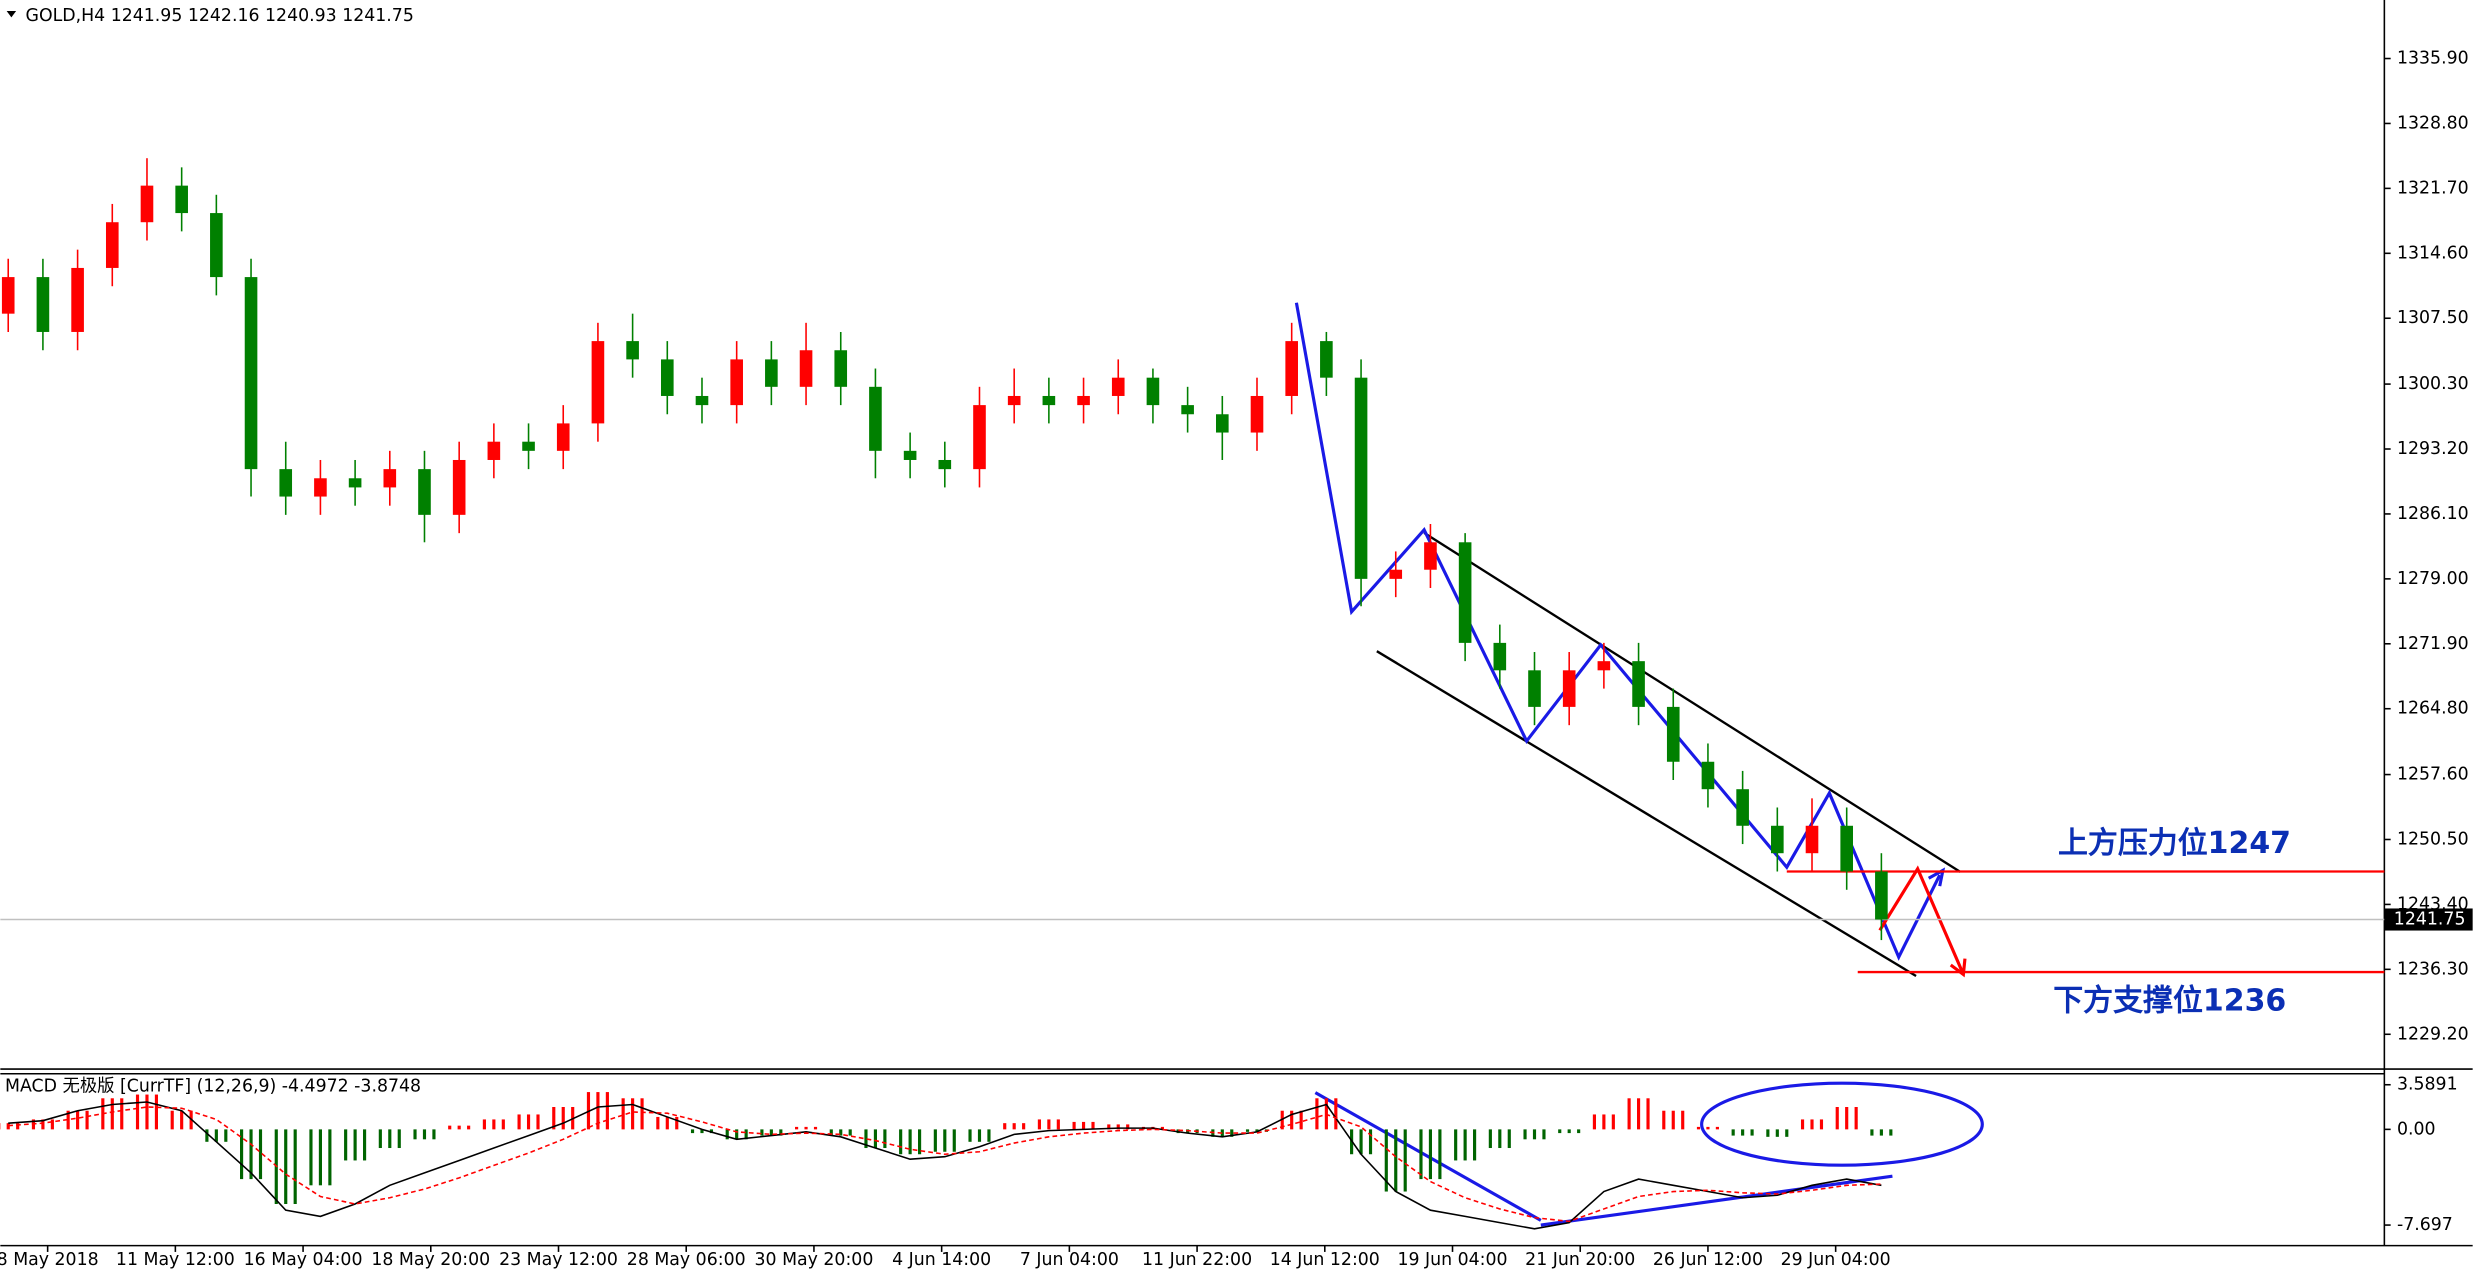 The width and height of the screenshot is (2473, 1274). What do you see at coordinates (1646, 814) in the screenshot?
I see `channel-lower` at bounding box center [1646, 814].